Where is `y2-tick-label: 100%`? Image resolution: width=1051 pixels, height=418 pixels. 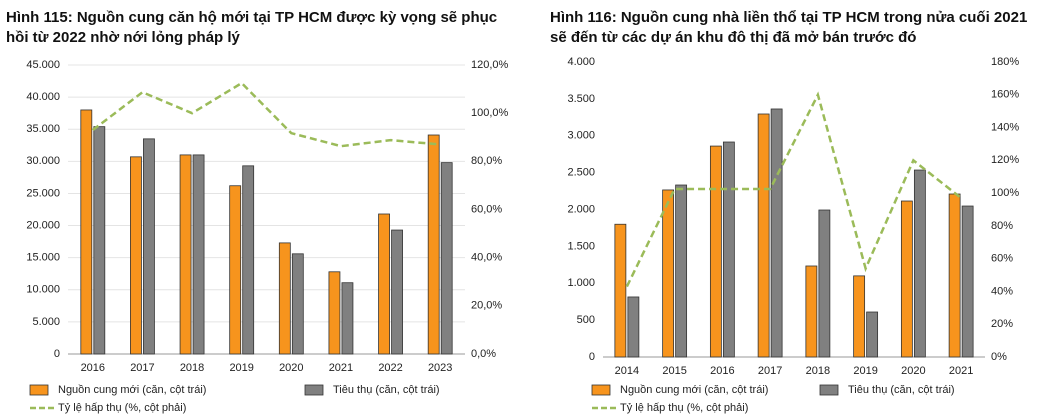 y2-tick-label: 100% is located at coordinates (1005, 193).